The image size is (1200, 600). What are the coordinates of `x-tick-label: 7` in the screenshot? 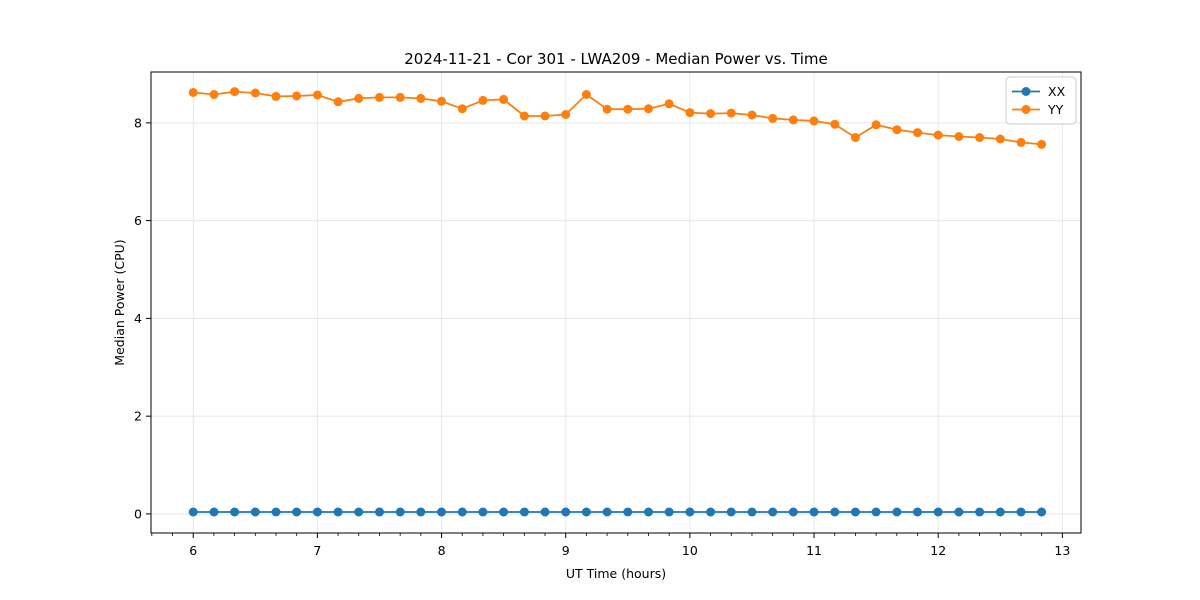 It's located at (317, 550).